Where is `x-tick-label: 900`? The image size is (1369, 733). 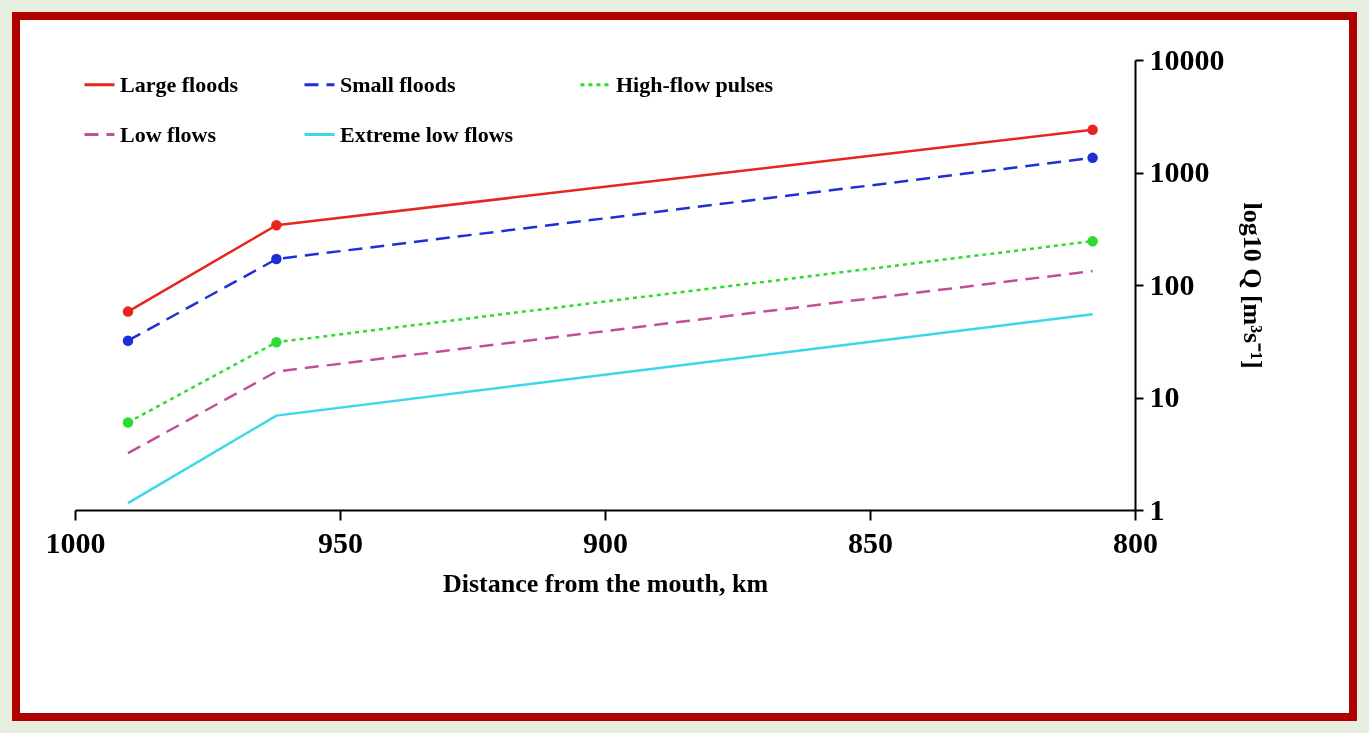
x-tick-label: 900 is located at coordinates (605, 542).